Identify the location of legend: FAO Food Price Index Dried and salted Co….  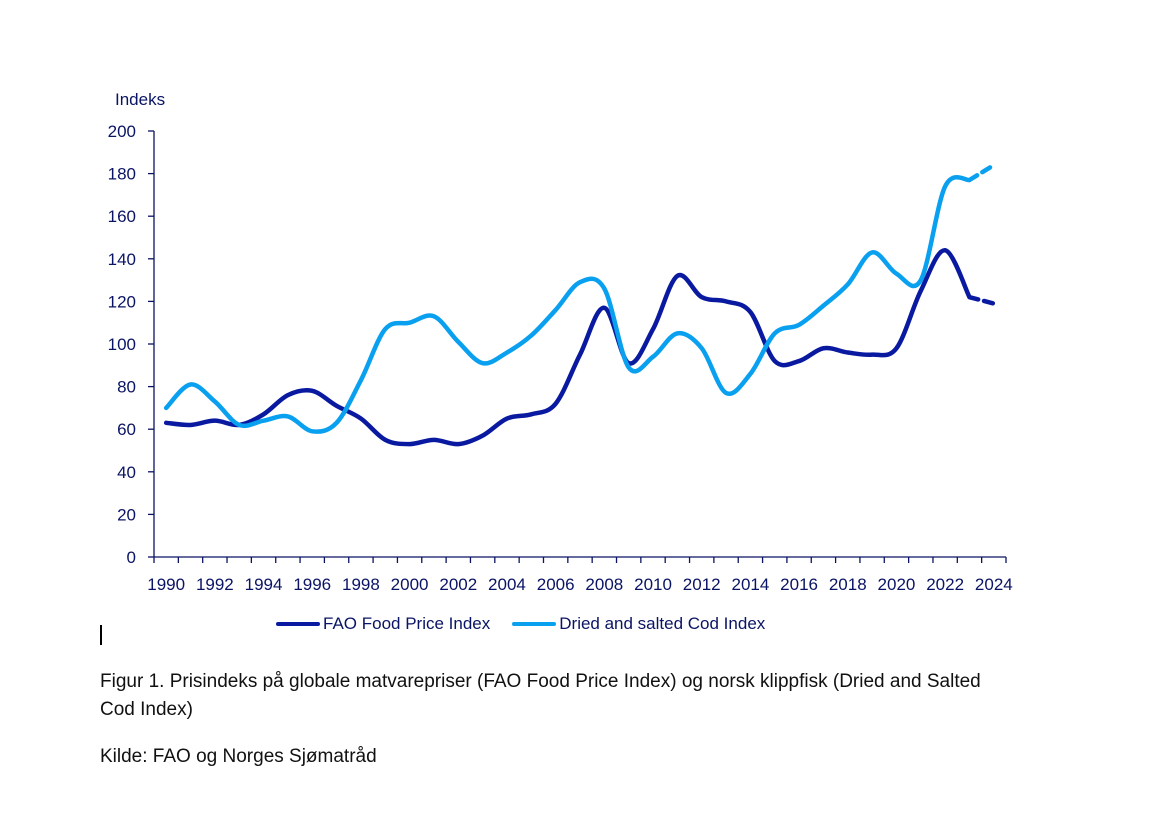
(531, 624).